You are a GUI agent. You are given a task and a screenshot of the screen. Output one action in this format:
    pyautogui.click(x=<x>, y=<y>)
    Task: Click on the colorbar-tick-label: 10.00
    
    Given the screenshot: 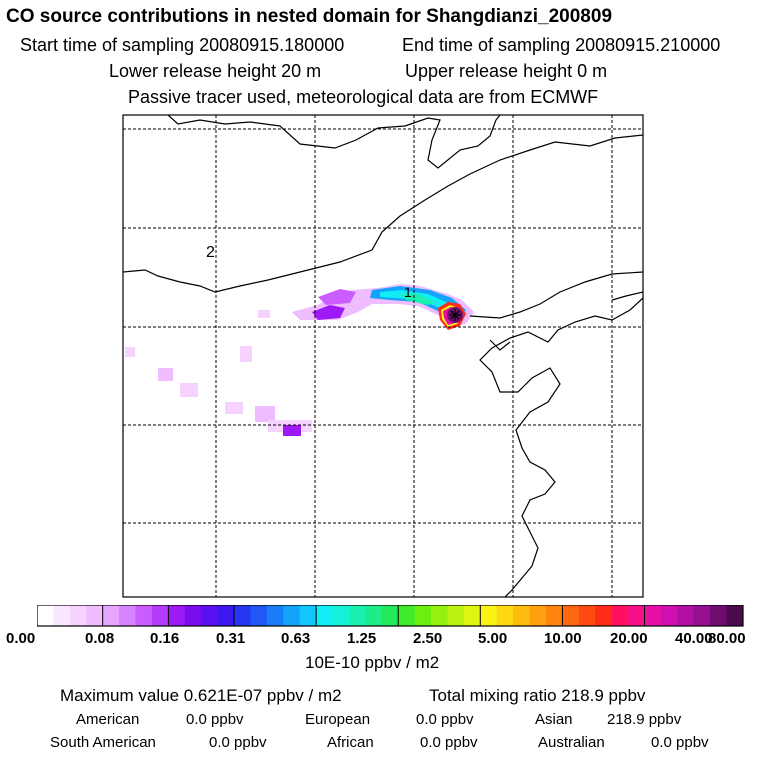 What is the action you would take?
    pyautogui.click(x=563, y=638)
    